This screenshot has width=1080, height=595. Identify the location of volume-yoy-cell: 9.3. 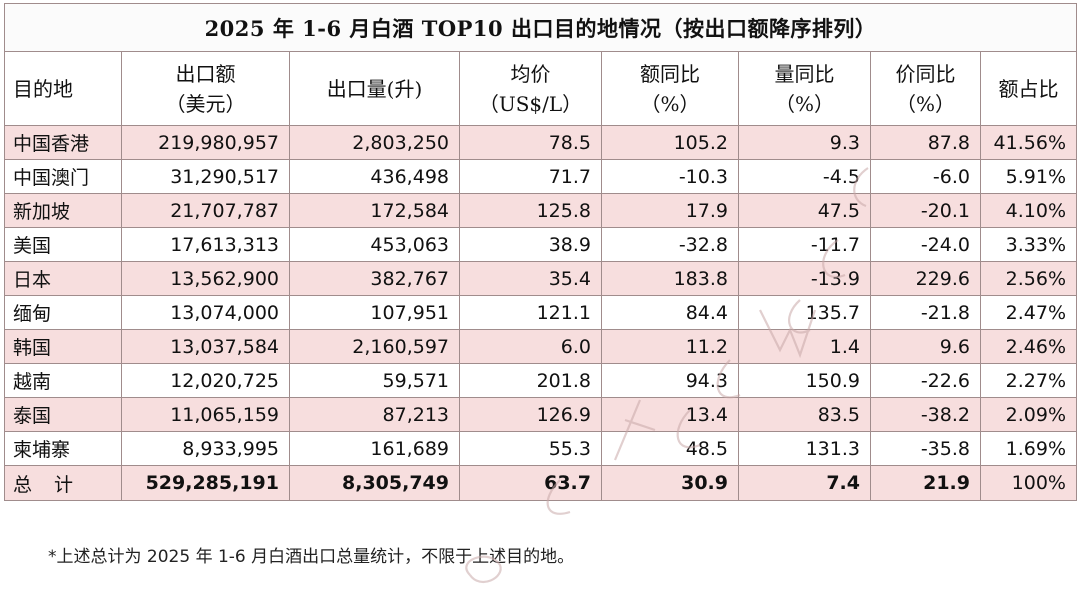
(804, 142).